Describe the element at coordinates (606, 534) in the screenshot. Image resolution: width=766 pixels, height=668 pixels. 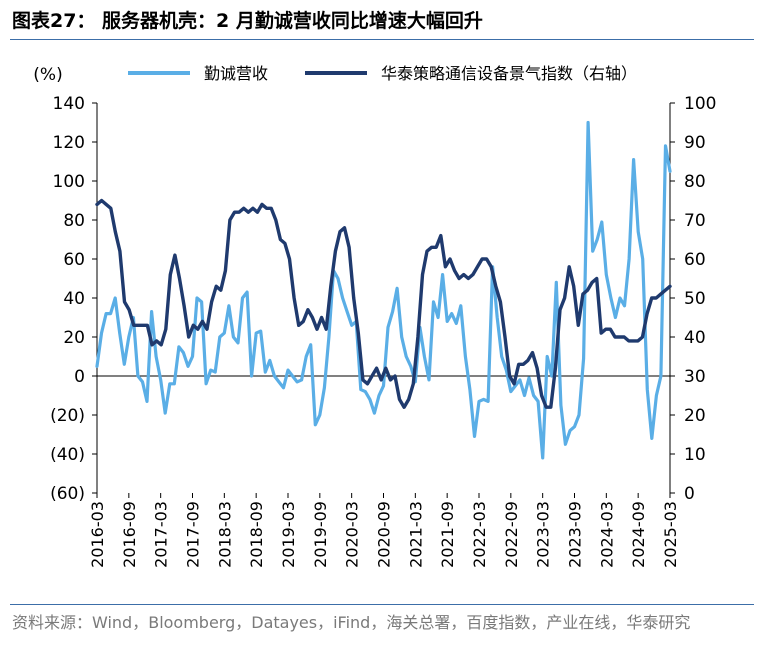
I see `x-tick-label: 2024-03` at that location.